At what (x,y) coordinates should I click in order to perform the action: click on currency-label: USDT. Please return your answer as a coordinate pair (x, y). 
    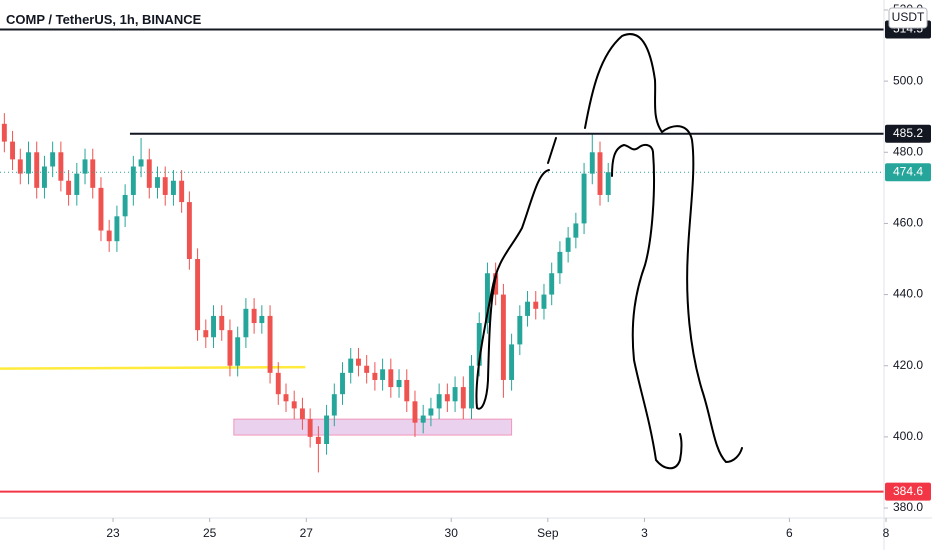
    Looking at the image, I should click on (908, 17).